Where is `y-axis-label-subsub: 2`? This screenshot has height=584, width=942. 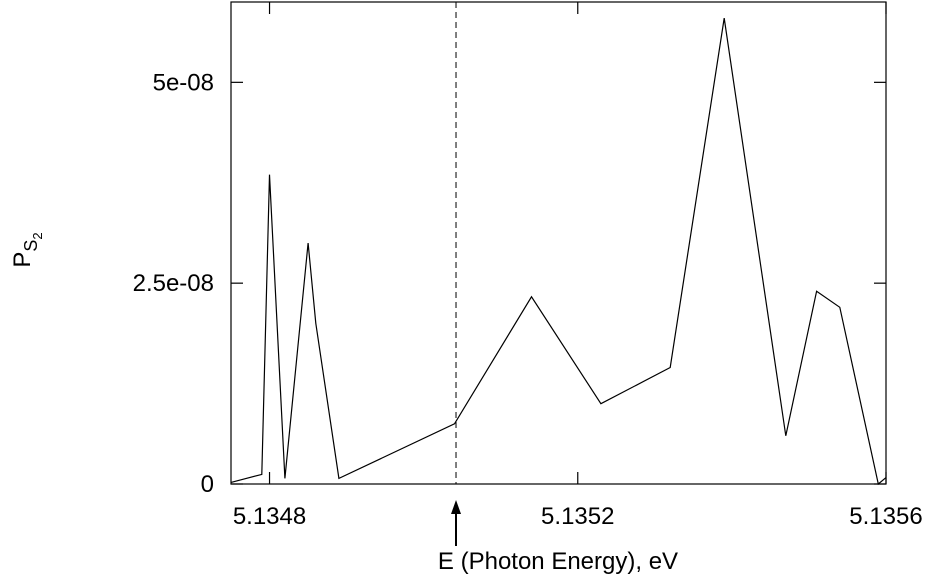
y-axis-label-subsub: 2 is located at coordinates (37, 235).